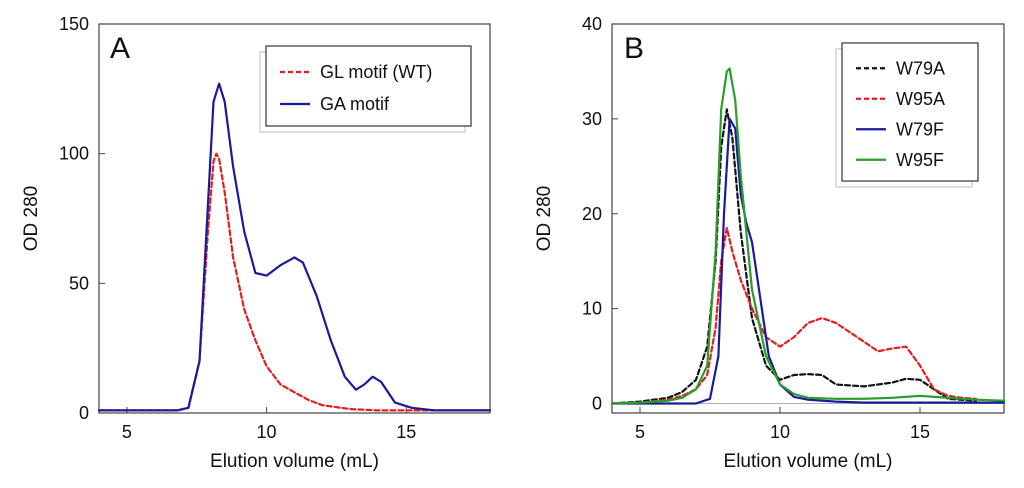 The image size is (1024, 488). Describe the element at coordinates (592, 119) in the screenshot. I see `y-tick-label: 30` at that location.